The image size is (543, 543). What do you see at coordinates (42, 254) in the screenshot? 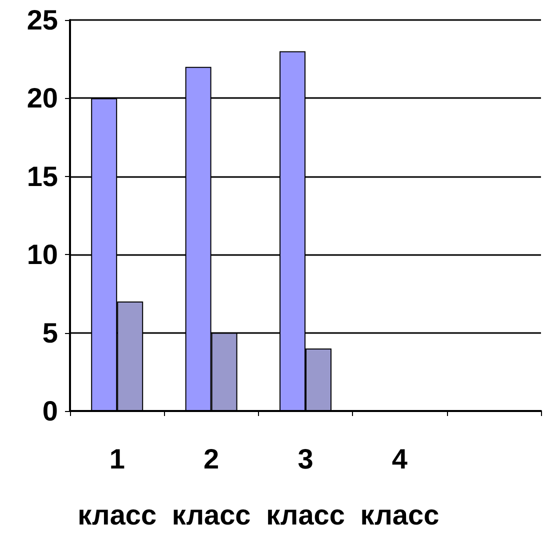
I see `y-tick-label: 10` at bounding box center [42, 254].